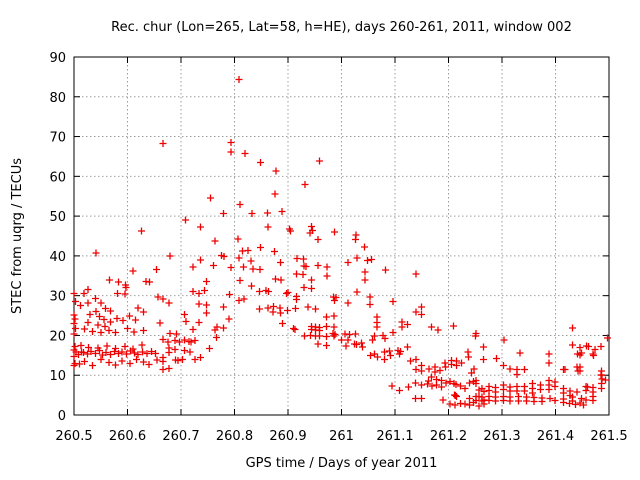 Image resolution: width=640 pixels, height=480 pixels. Describe the element at coordinates (341, 463) in the screenshot. I see `x-axis-label: GPS time / Days of year 2011` at that location.